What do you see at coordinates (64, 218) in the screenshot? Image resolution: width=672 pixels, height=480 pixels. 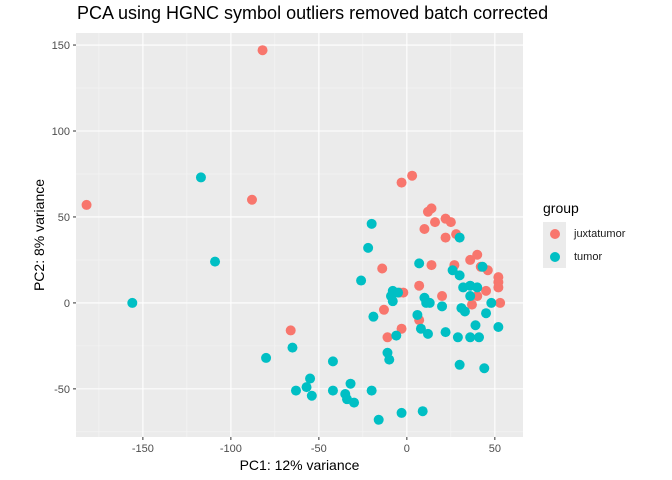 I see `y-tick-label: 50` at bounding box center [64, 218].